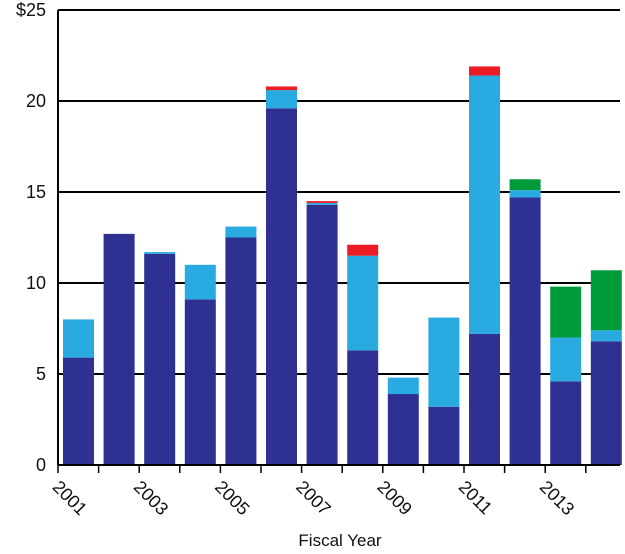 The image size is (625, 554). I want to click on bar-segment-2014-s2, so click(606, 336).